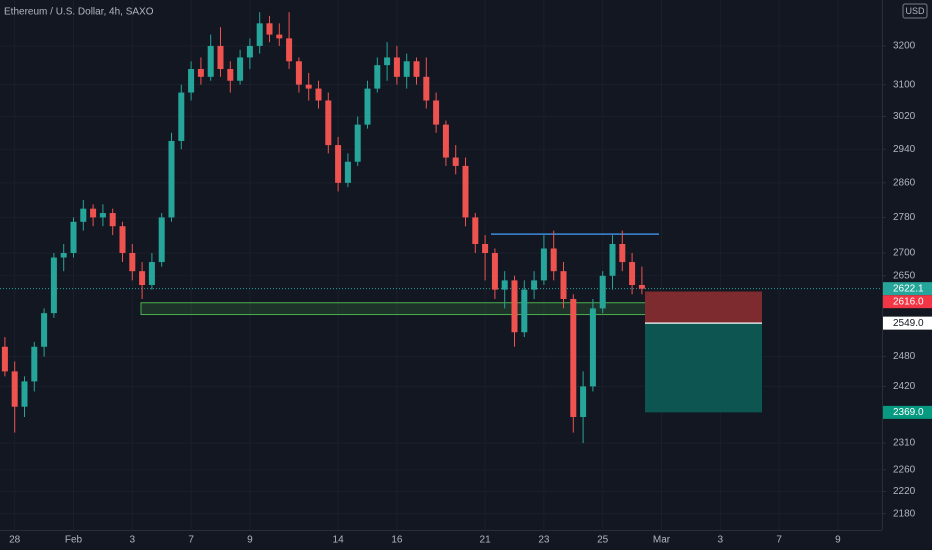 This screenshot has height=550, width=932. I want to click on price-tag-label: 2549.0, so click(908, 323).